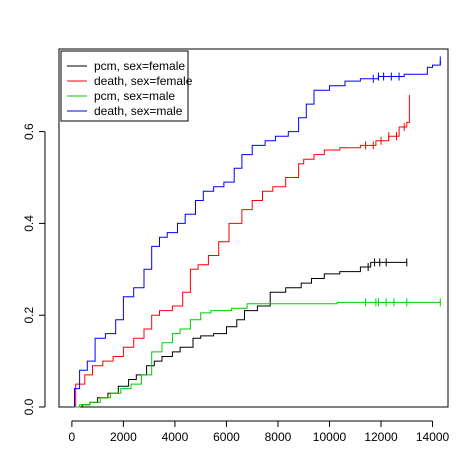  What do you see at coordinates (139, 66) in the screenshot?
I see `legend-label: pcm, sex=female` at bounding box center [139, 66].